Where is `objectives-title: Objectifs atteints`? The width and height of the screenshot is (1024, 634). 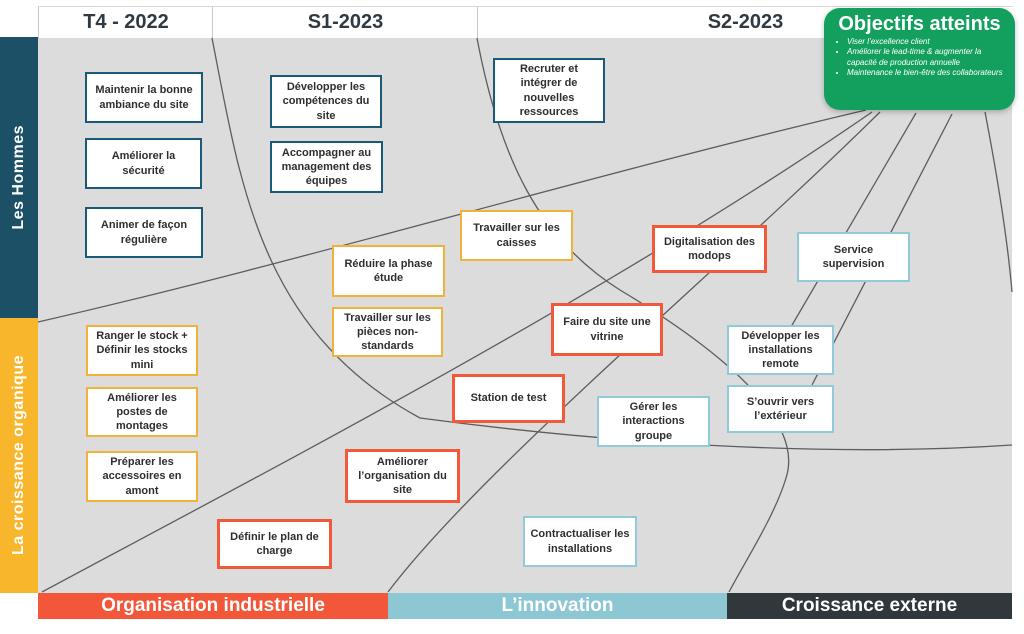 objectives-title: Objectifs atteints is located at coordinates (919, 24).